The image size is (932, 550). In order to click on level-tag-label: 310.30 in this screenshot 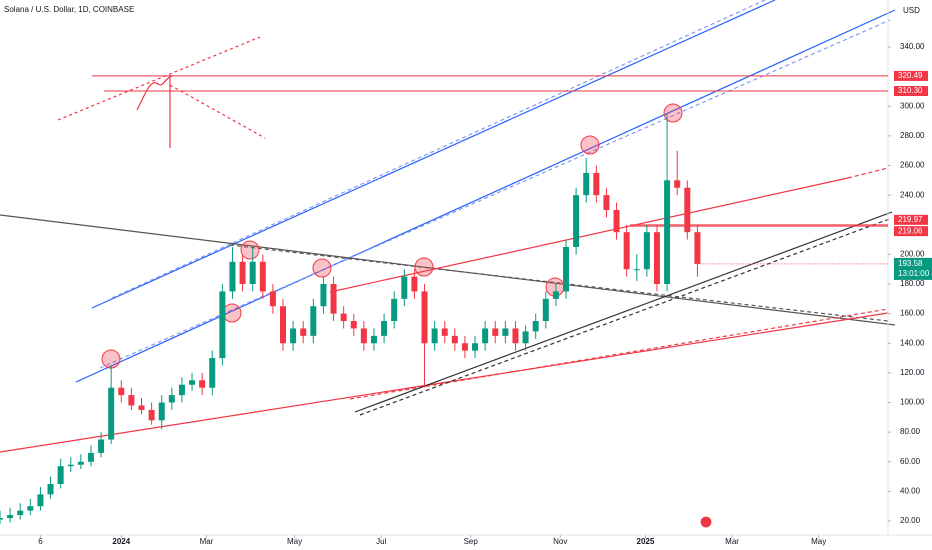, I will do `click(910, 90)`.